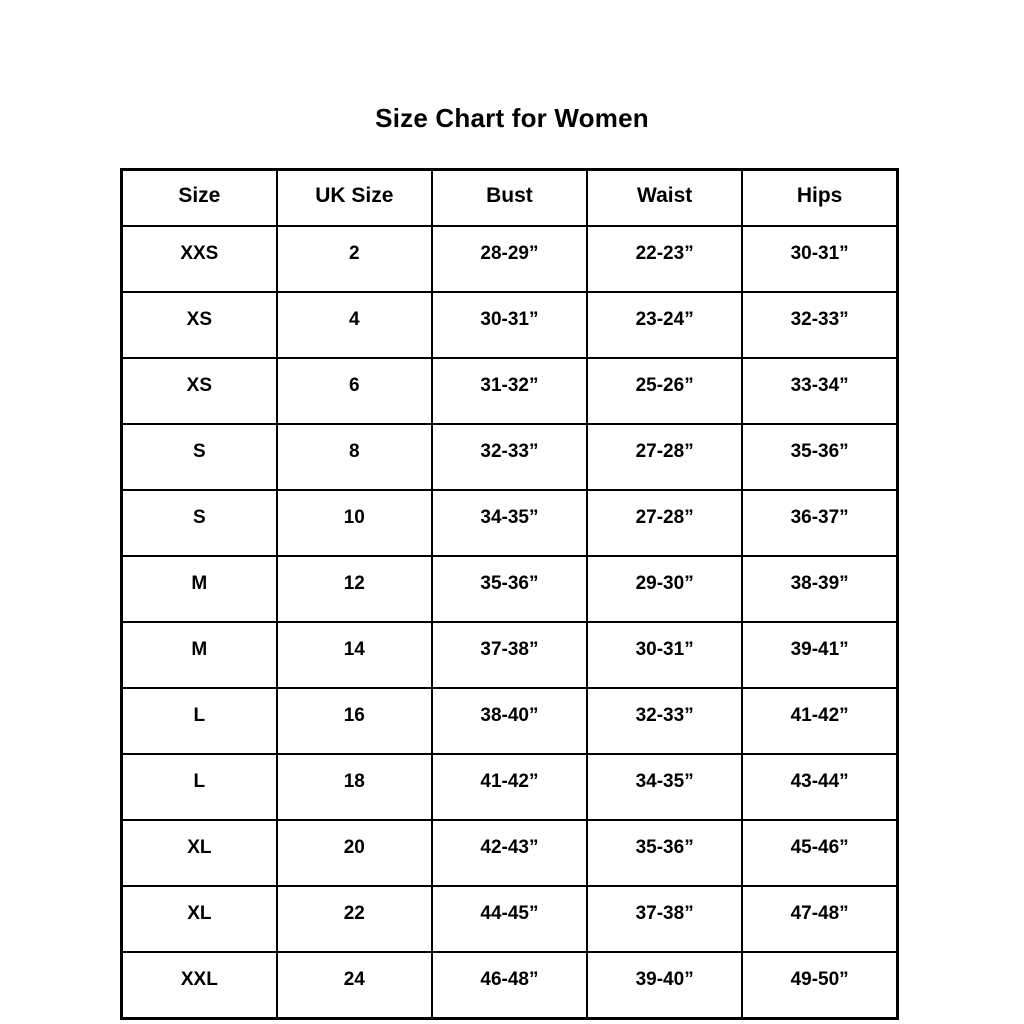 Image resolution: width=1024 pixels, height=1024 pixels. I want to click on cell-bust: 30-31”, so click(509, 325).